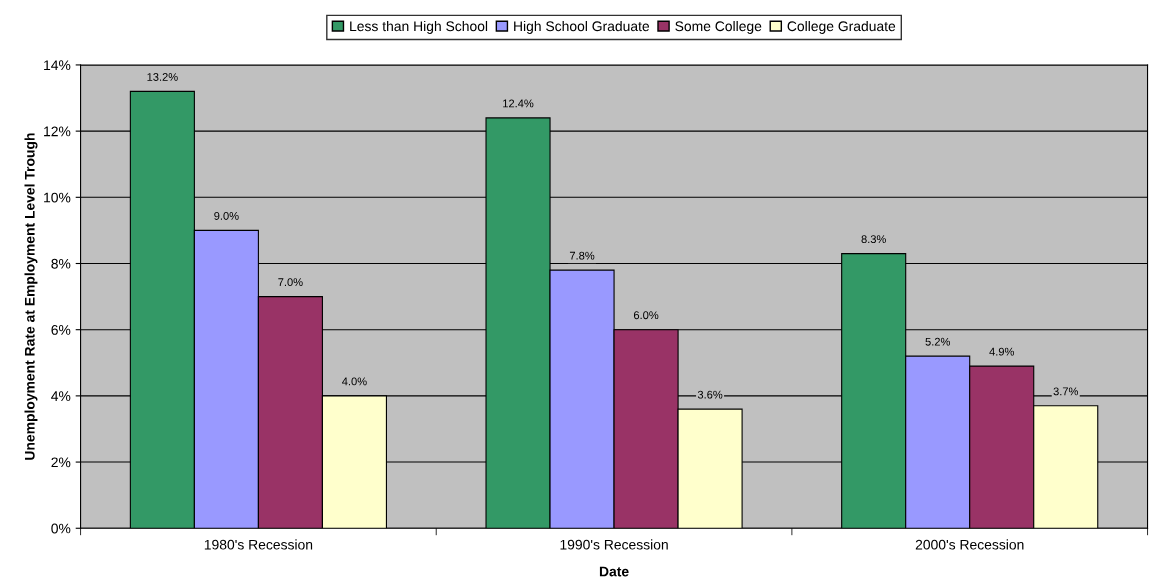 The width and height of the screenshot is (1151, 585). I want to click on legend-label: High School Graduate, so click(582, 27).